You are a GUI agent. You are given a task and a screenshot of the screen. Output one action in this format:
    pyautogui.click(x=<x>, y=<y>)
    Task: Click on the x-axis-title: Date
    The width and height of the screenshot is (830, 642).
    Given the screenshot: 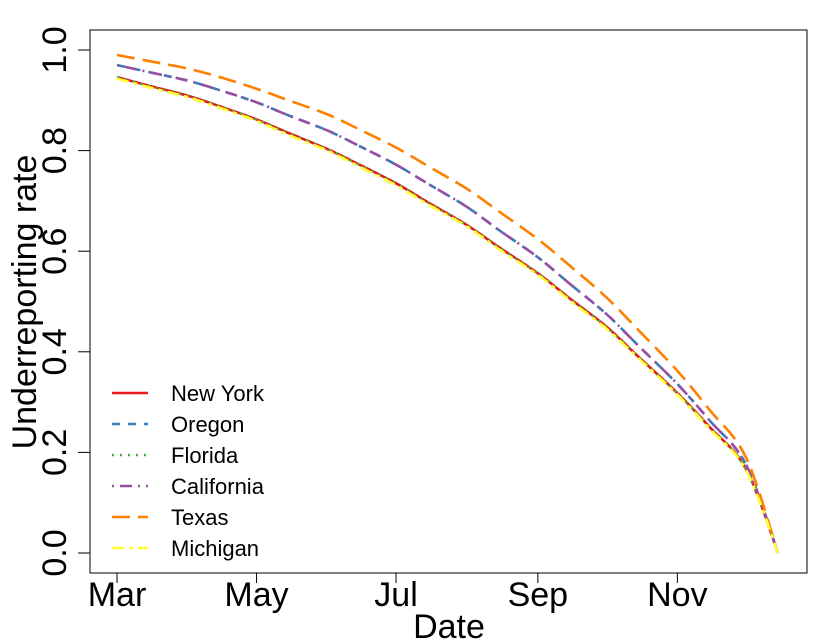 What is the action you would take?
    pyautogui.click(x=449, y=625)
    